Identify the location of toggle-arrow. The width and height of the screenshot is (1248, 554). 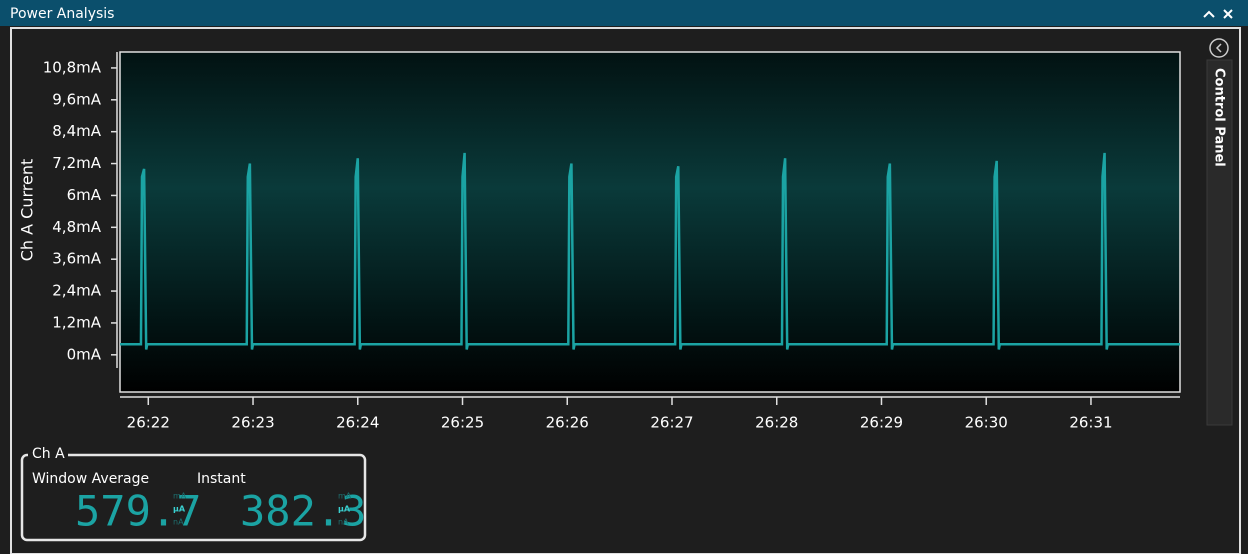
(1218, 48).